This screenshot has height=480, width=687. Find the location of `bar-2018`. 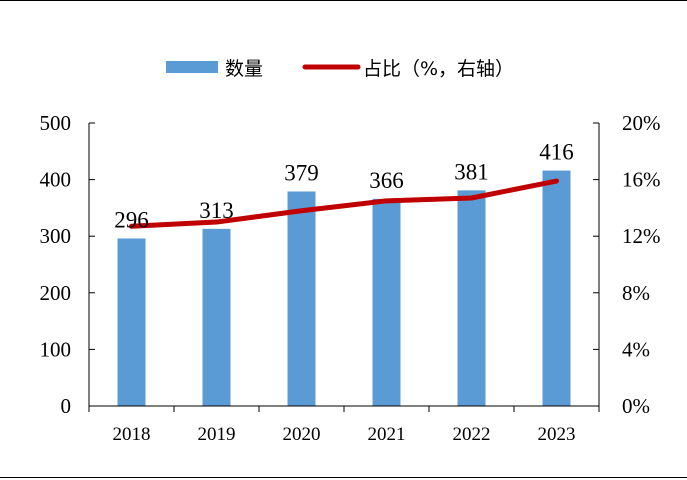

bar-2018 is located at coordinates (131, 322).